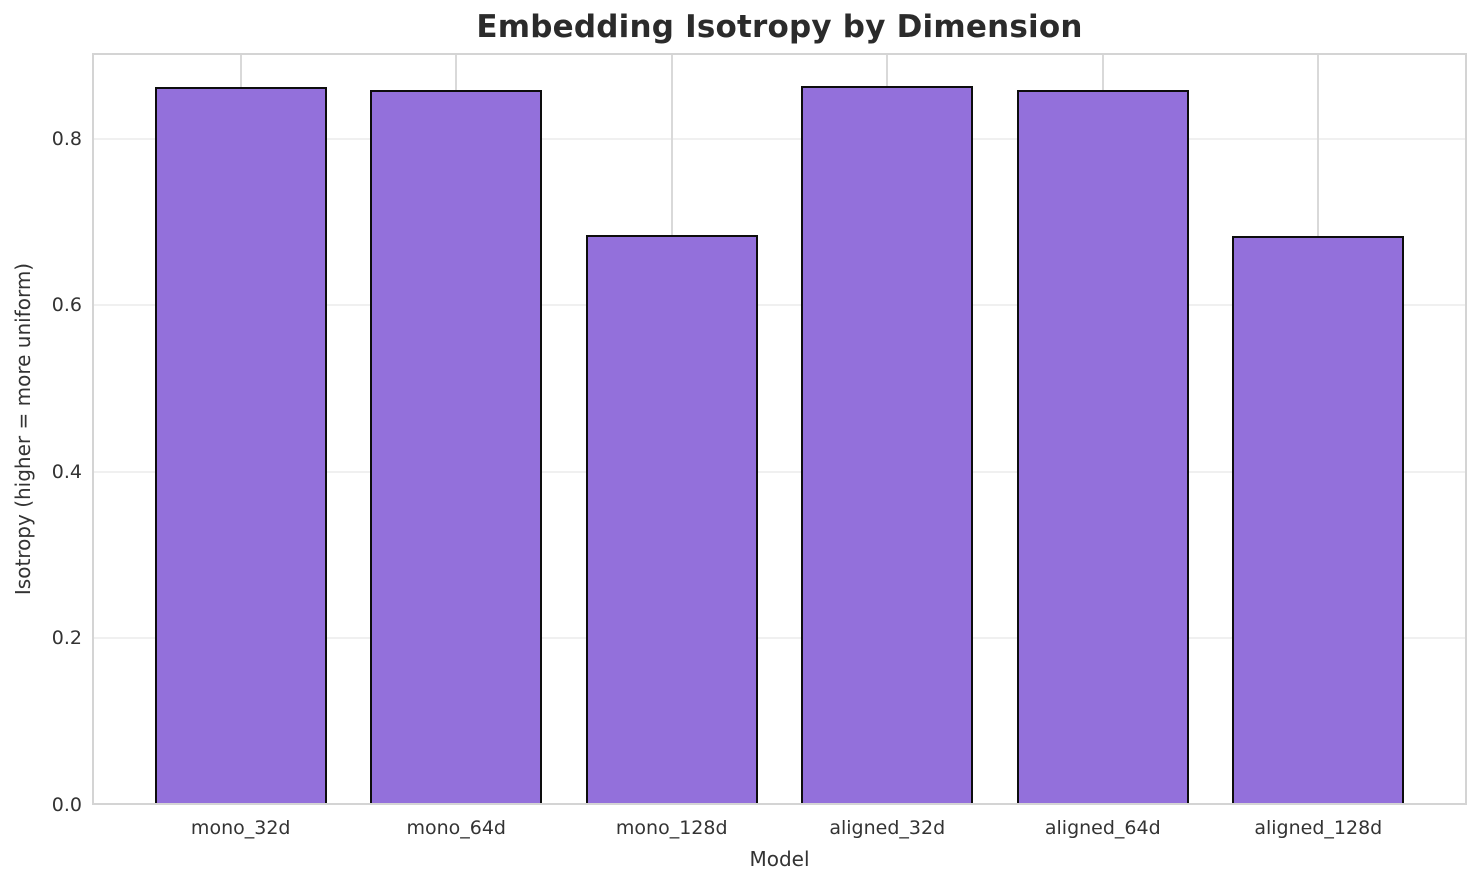 This screenshot has width=1484, height=885. Describe the element at coordinates (1318, 520) in the screenshot. I see `bar-aligned_128d` at that location.